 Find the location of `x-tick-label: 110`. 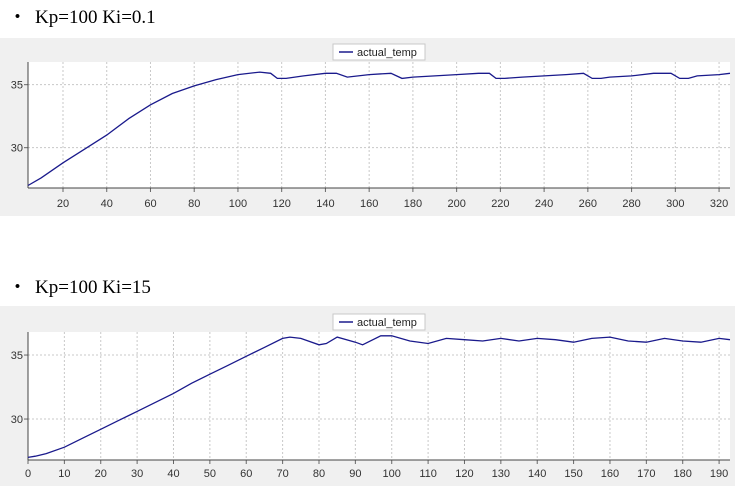

x-tick-label: 110 is located at coordinates (428, 474).